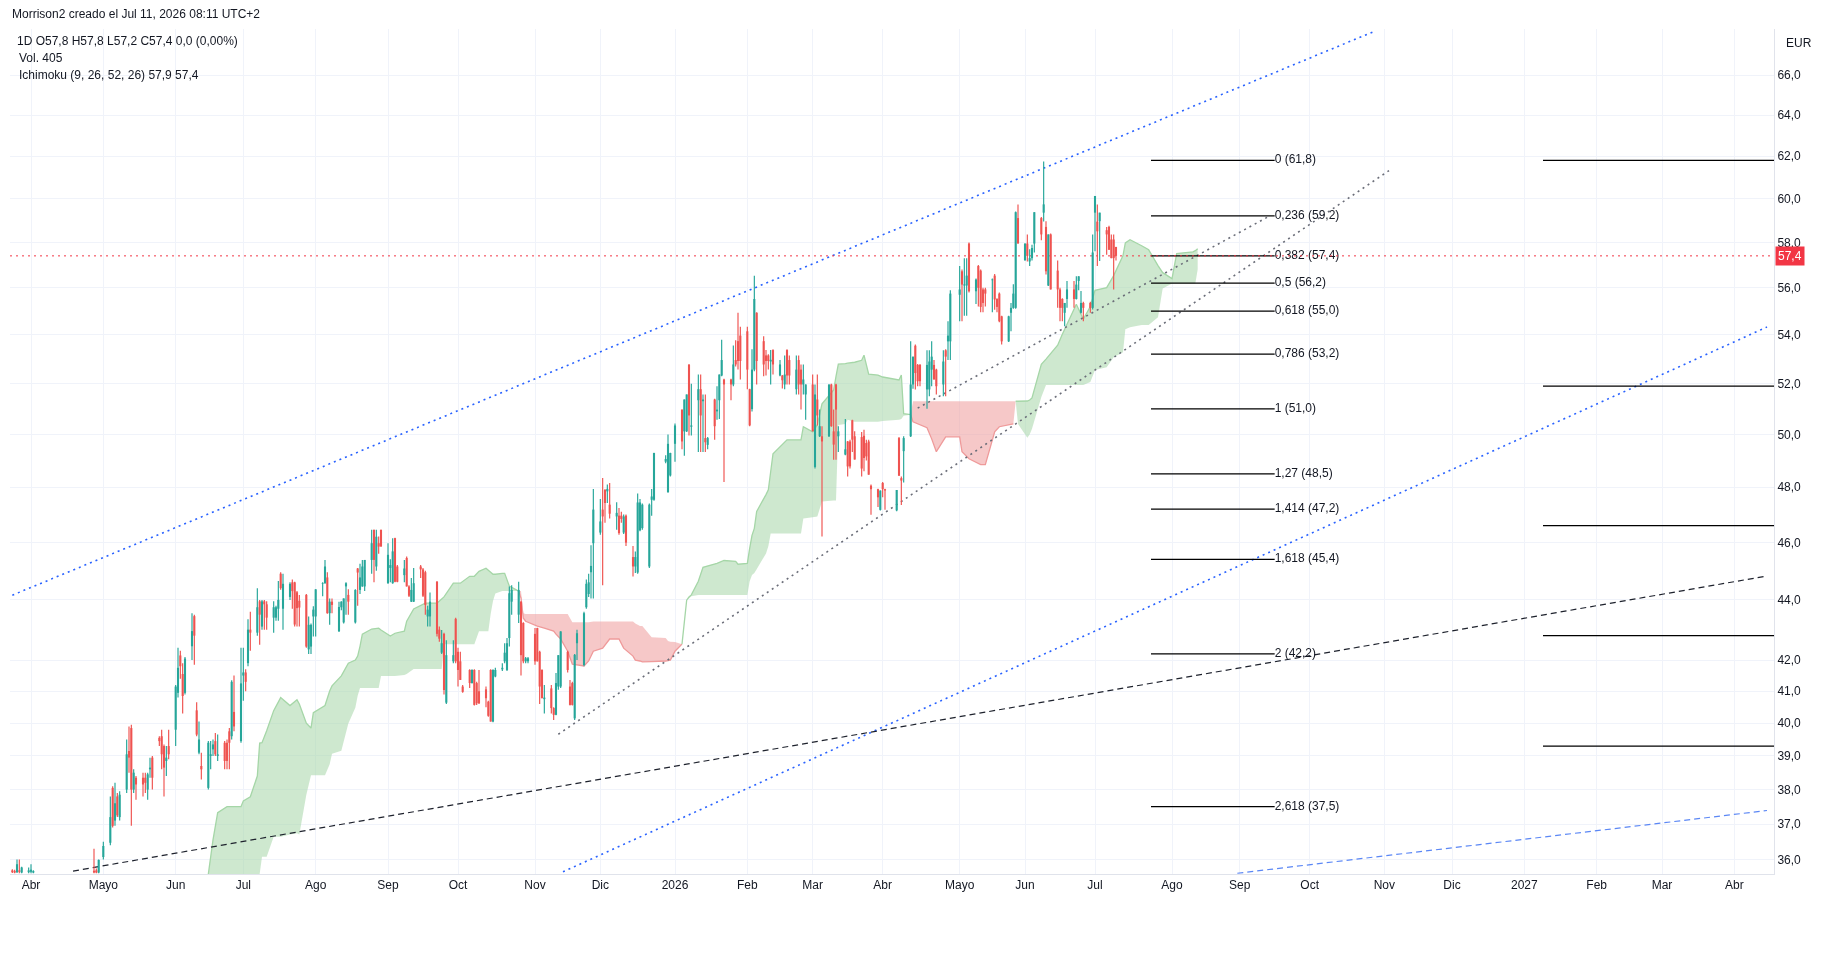 The height and width of the screenshot is (961, 1835). Describe the element at coordinates (1790, 256) in the screenshot. I see `ref-line-label: 57,4` at that location.